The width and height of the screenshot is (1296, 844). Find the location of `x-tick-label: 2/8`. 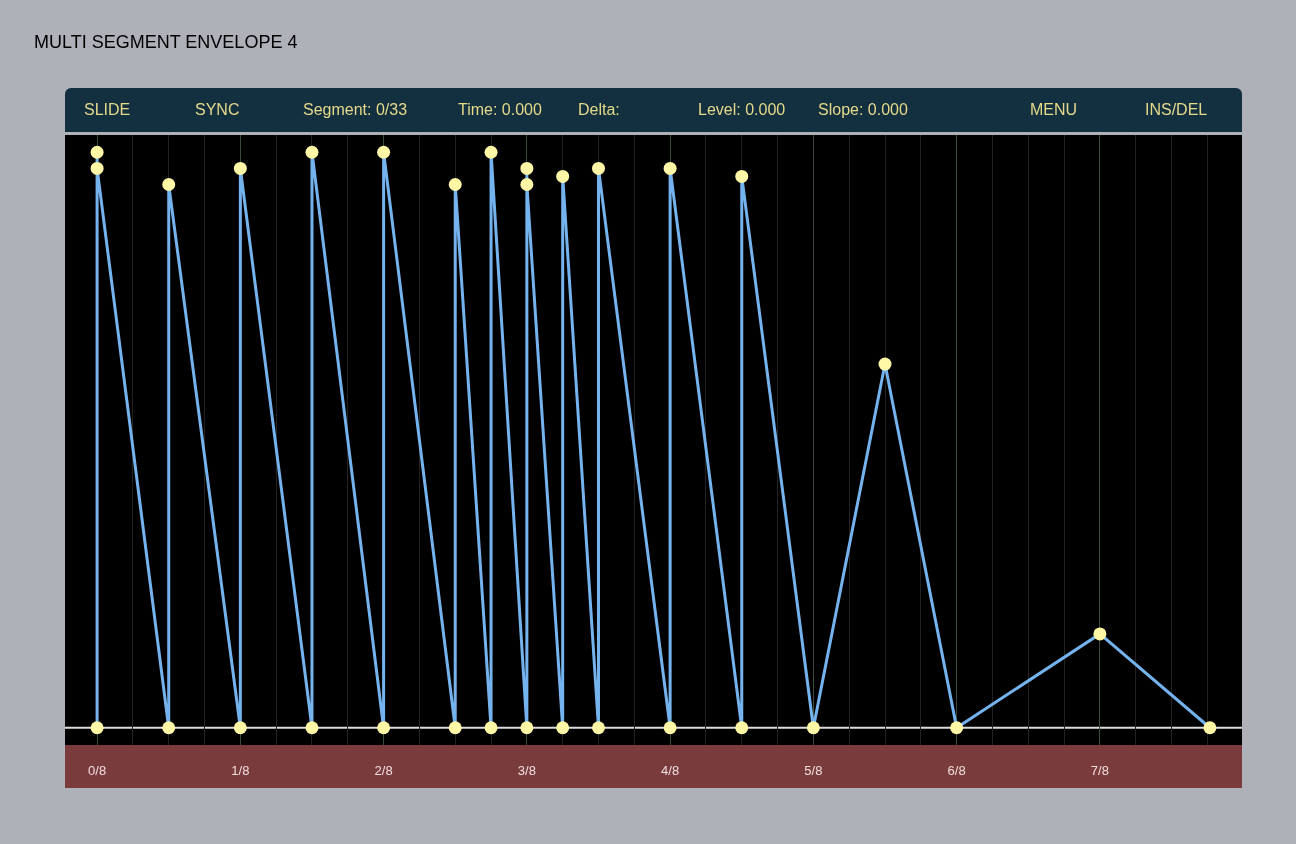

x-tick-label: 2/8 is located at coordinates (383, 770).